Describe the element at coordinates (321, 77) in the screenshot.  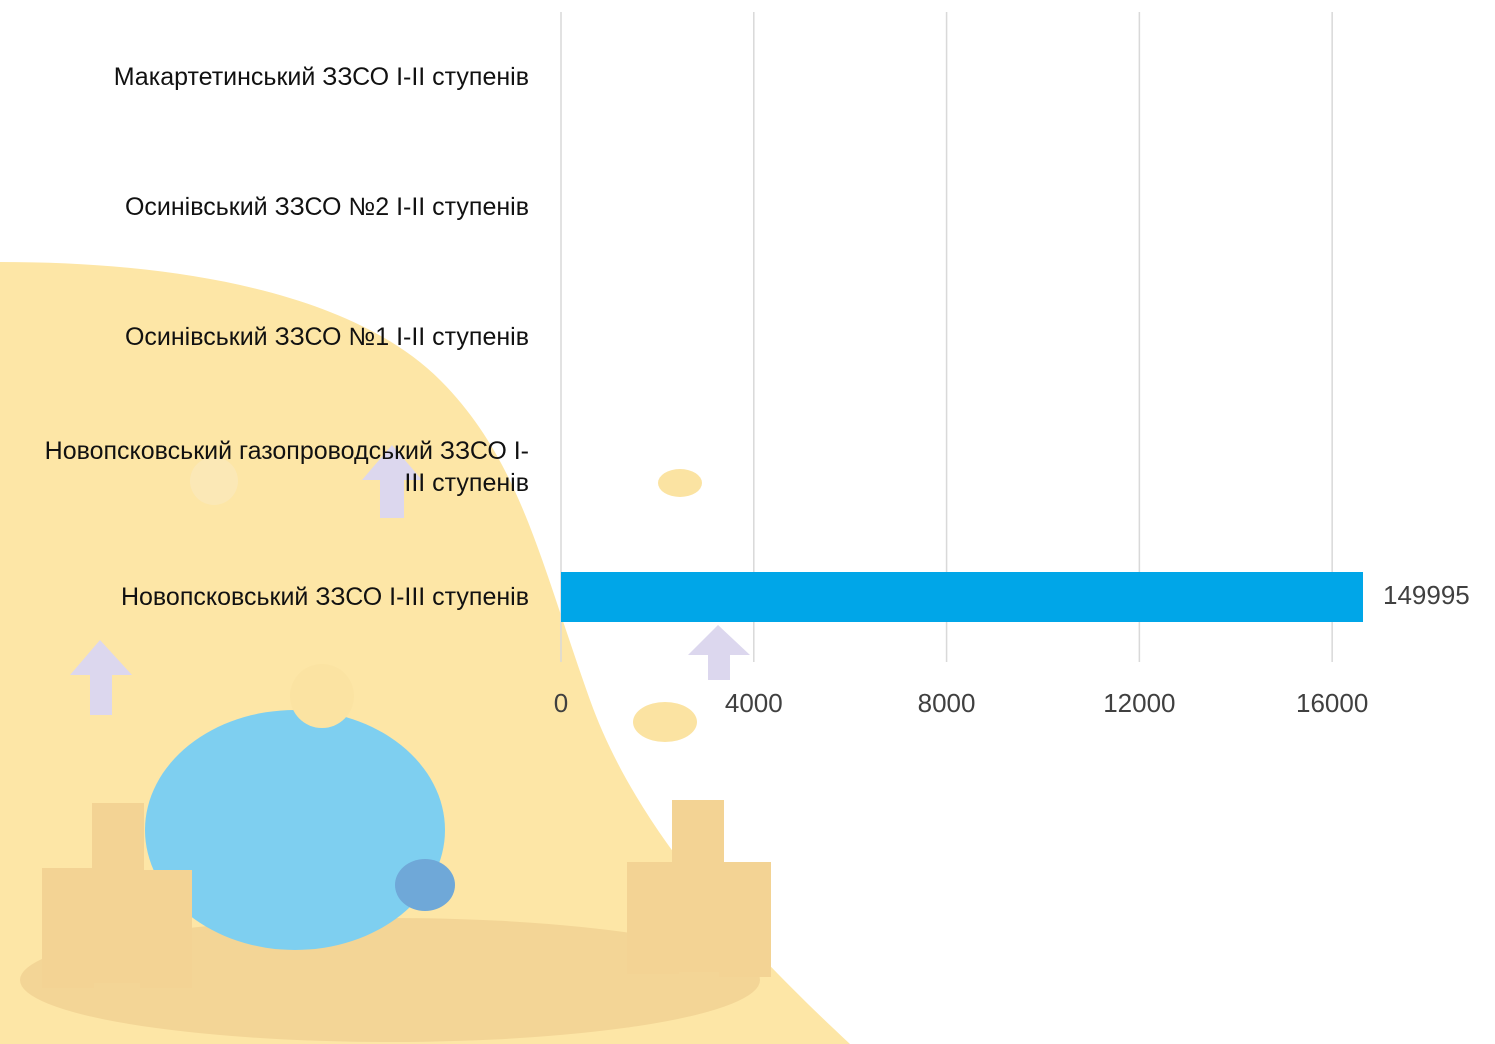
I see `y-tick-label: Макартетинський ЗЗСО I-II ступенів` at that location.